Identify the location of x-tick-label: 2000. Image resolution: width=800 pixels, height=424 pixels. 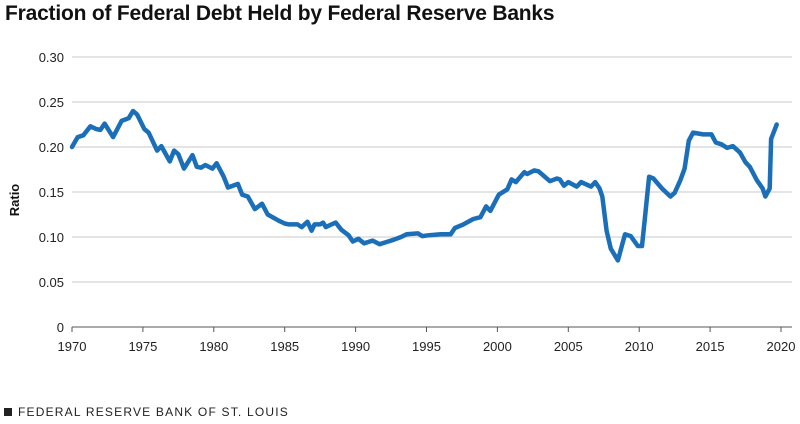
(497, 346).